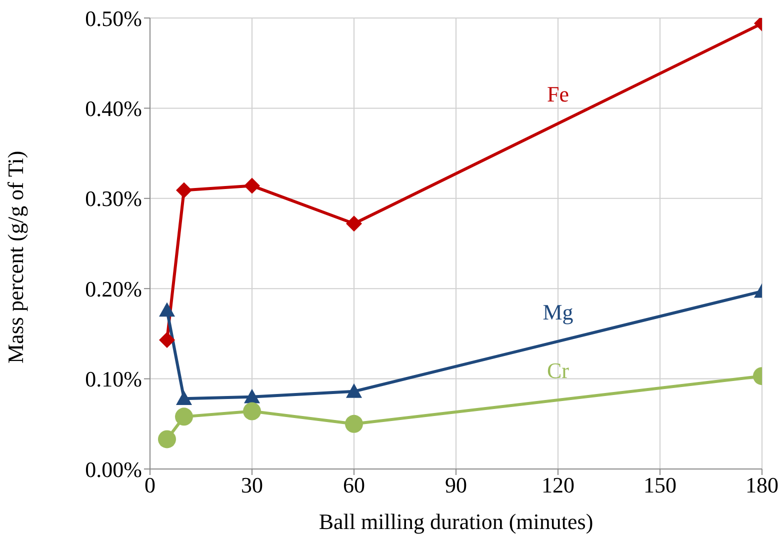 The image size is (784, 539). I want to click on series-label: Fe, so click(558, 94).